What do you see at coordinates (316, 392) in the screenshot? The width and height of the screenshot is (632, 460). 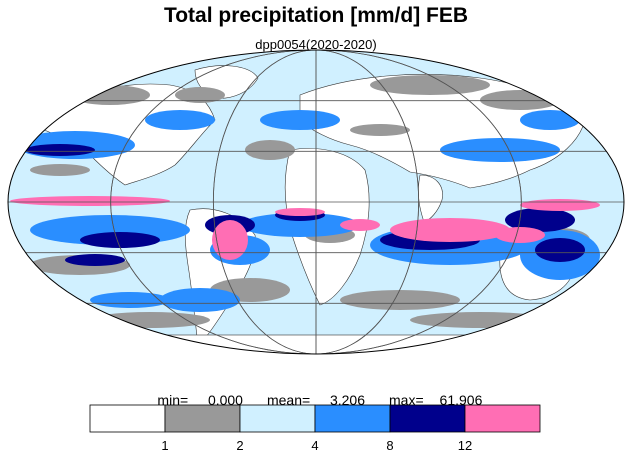 I see `statistics-line: min= 0.000 mean= 3.206 max= 61.906` at bounding box center [316, 392].